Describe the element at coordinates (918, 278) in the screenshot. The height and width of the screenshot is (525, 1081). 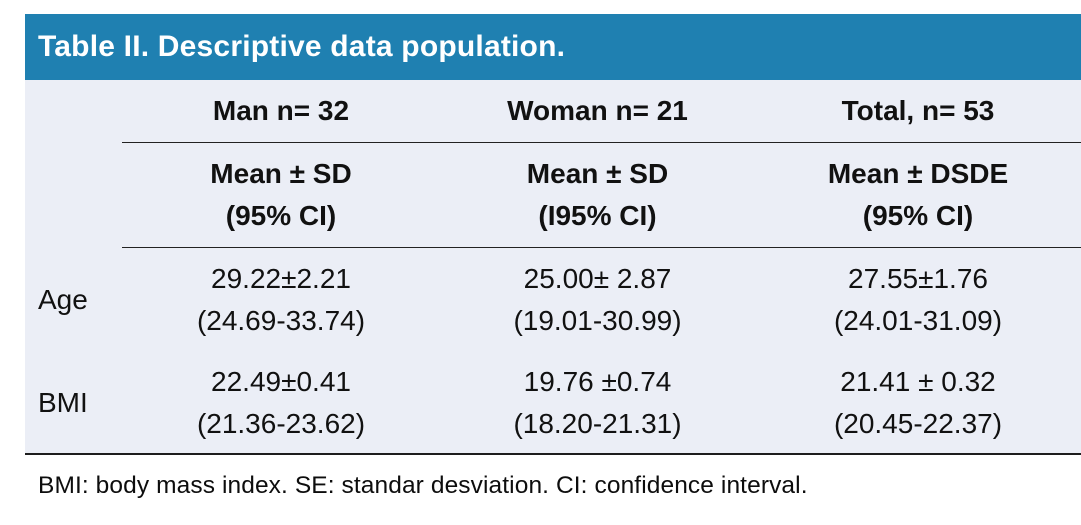
I see `data-cell-age-total-mean: 27.55±1.76` at that location.